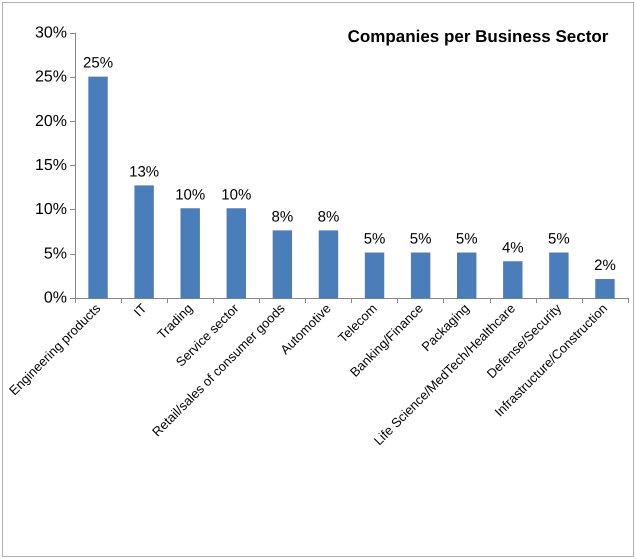  I want to click on data-label: 25%, so click(98, 63).